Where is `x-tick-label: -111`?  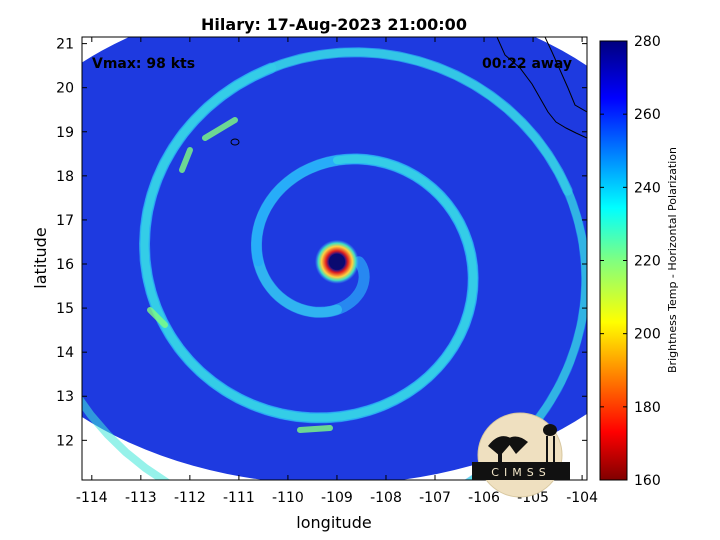 x-tick-label: -111 is located at coordinates (239, 498).